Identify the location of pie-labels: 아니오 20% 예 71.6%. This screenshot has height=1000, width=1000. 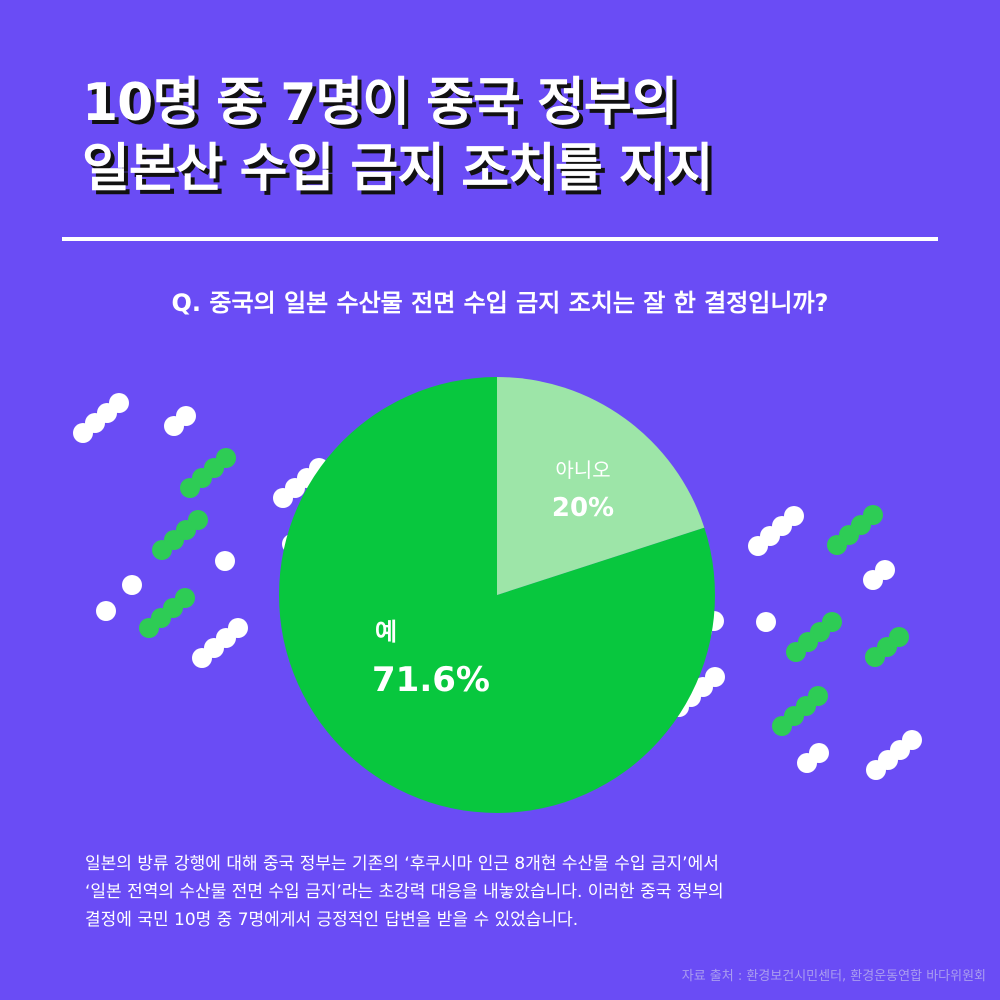
(493, 579).